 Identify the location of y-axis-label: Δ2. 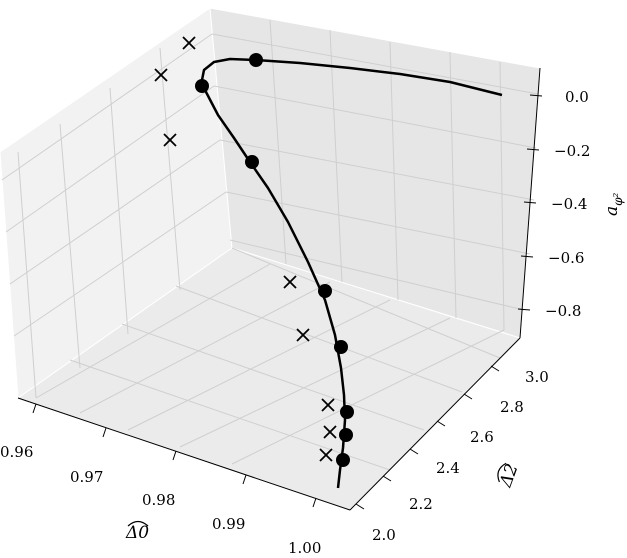
(509, 475).